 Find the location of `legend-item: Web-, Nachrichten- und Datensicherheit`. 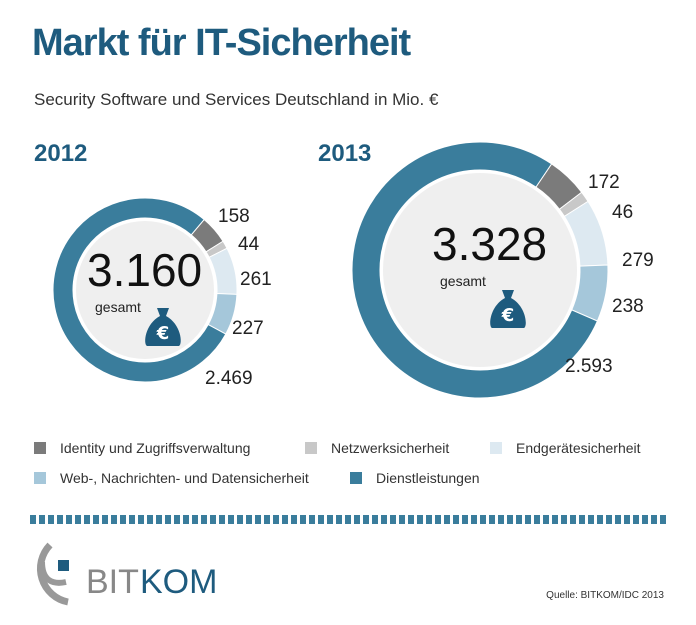

legend-item: Web-, Nachrichten- und Datensicherheit is located at coordinates (171, 478).